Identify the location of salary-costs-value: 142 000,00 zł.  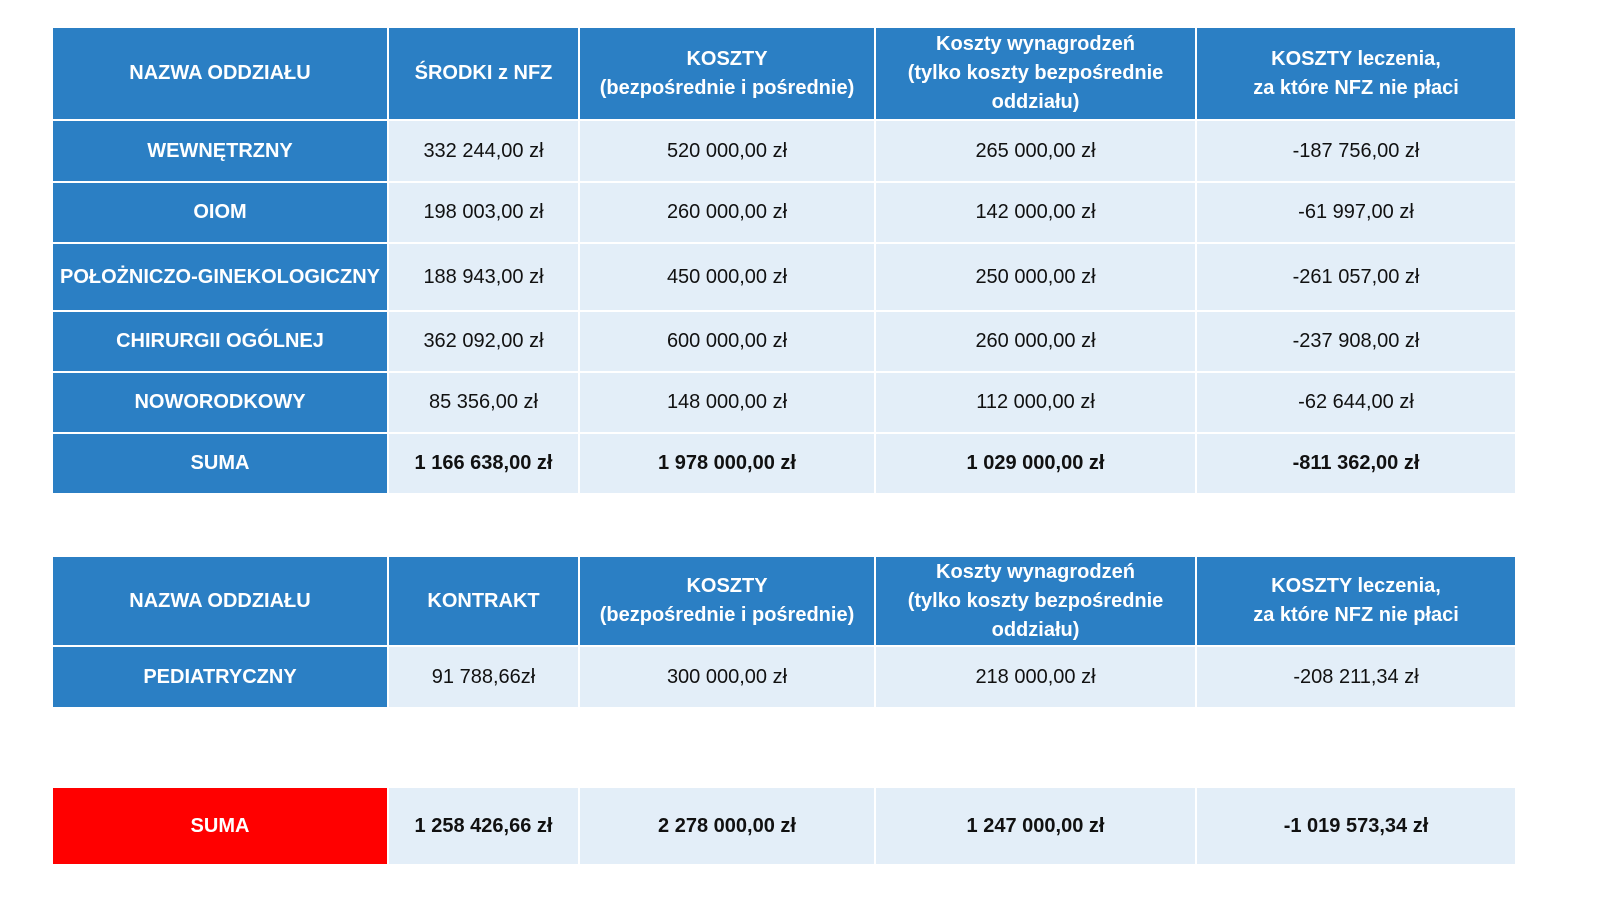
(1035, 212).